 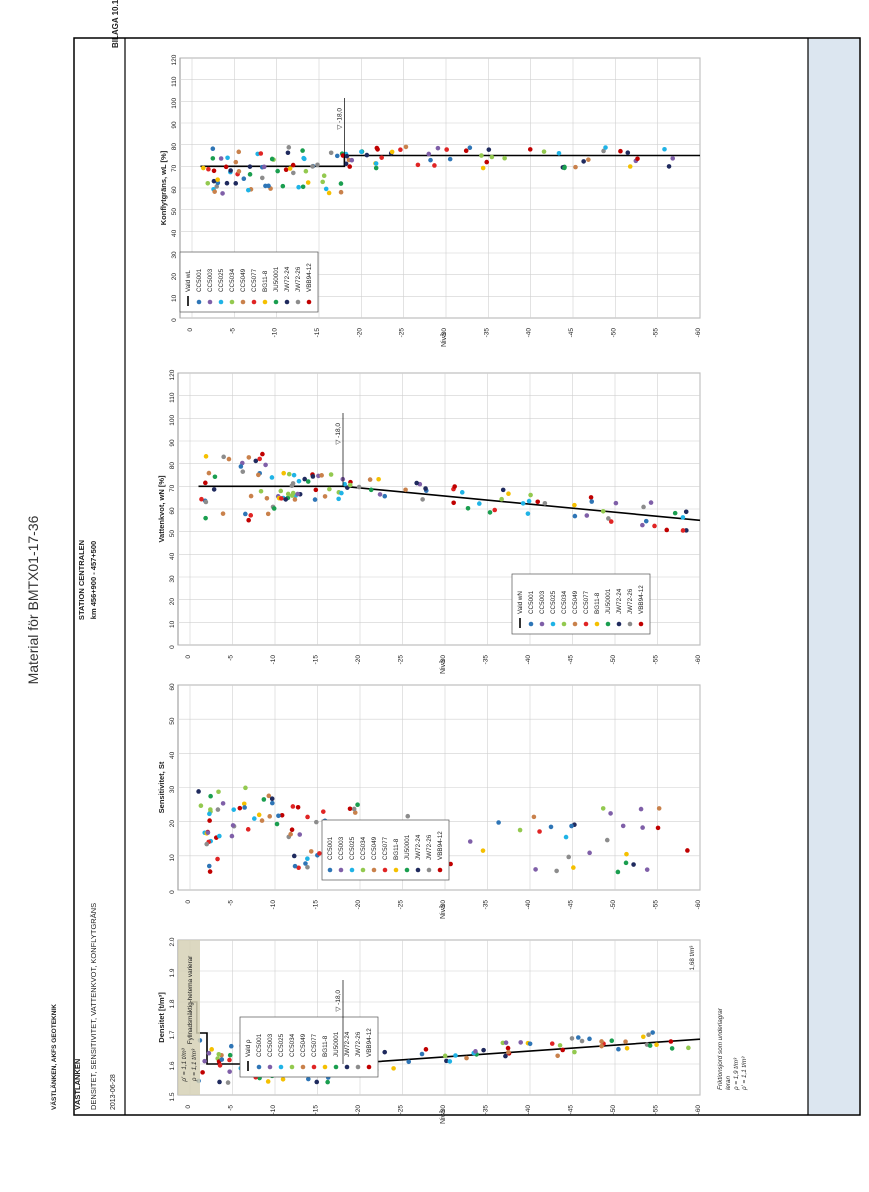 I want to click on liquid_limit-ytick-label: 90, so click(x=174, y=125).